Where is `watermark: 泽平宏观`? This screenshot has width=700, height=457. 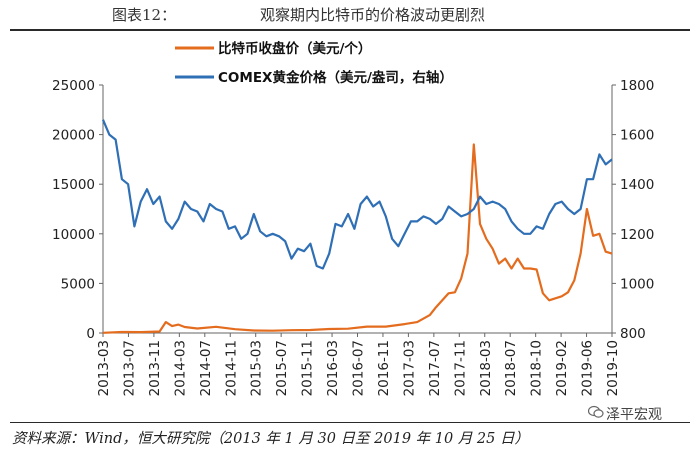
watermark: 泽平宏观 is located at coordinates (634, 415).